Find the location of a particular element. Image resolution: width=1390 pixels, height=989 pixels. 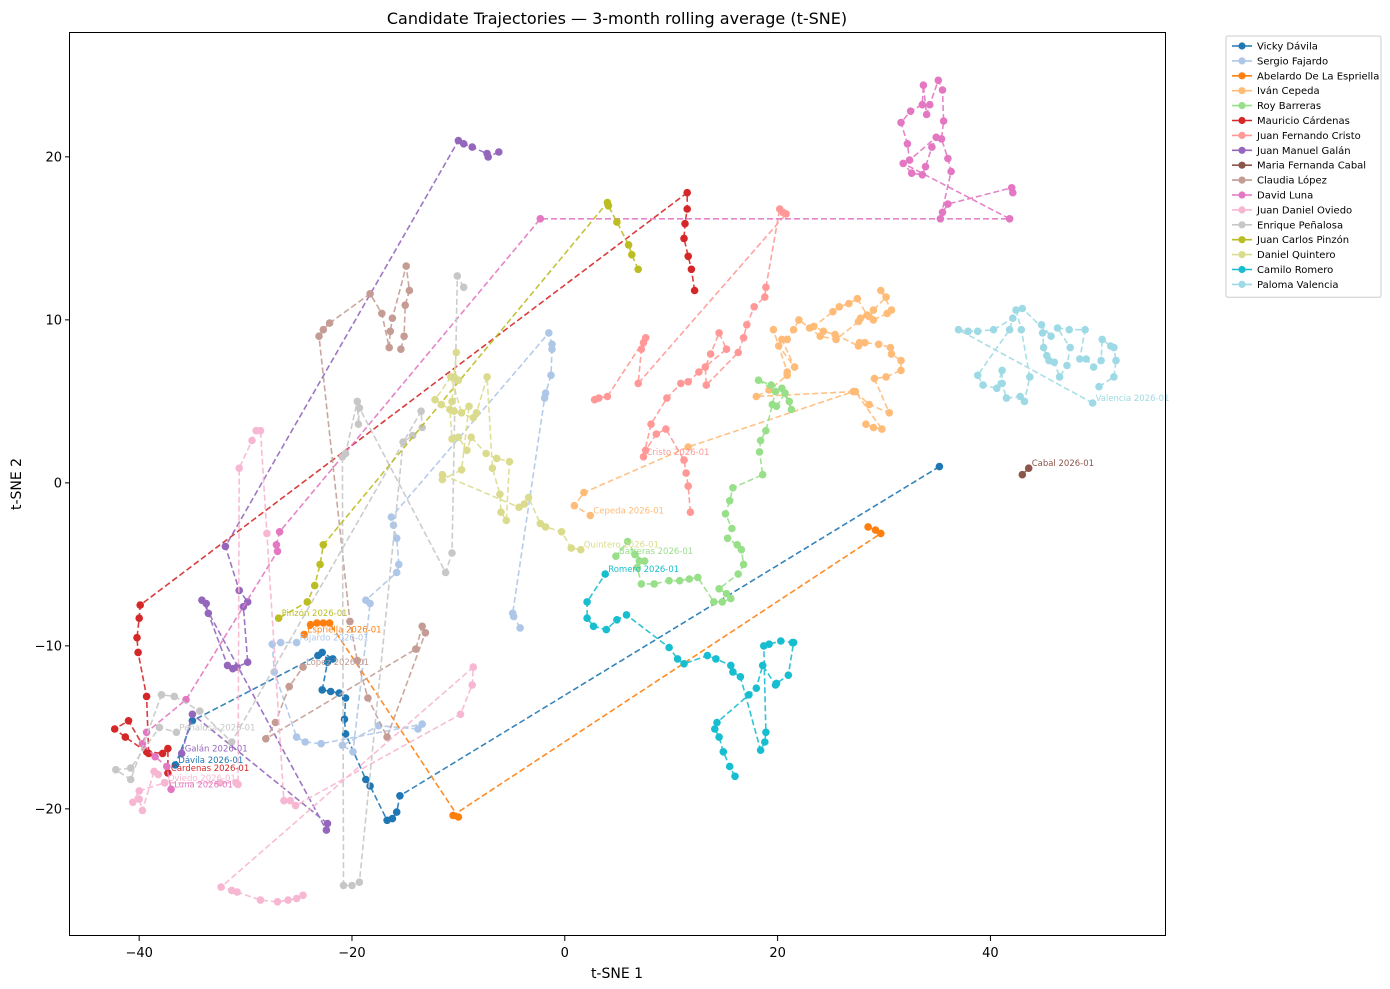

y-axis-title: t-SNE 2 is located at coordinates (17, 484).